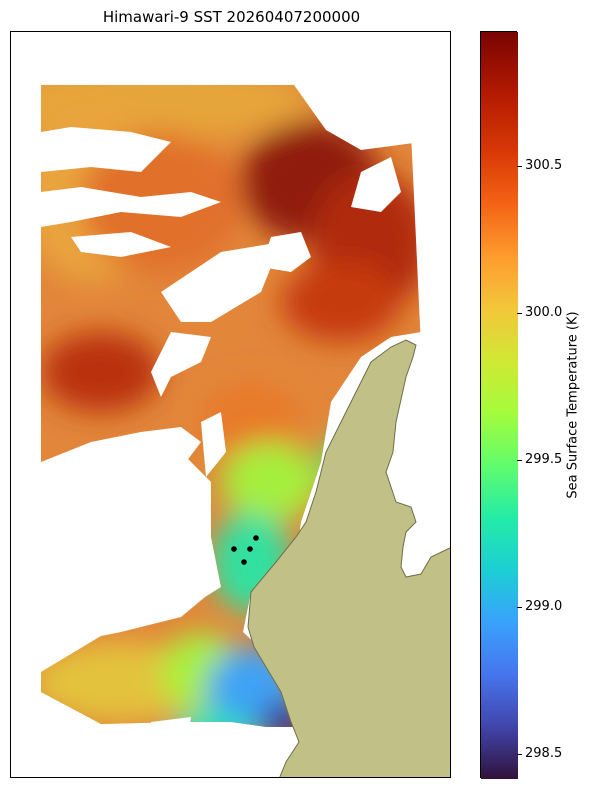 The width and height of the screenshot is (590, 789). I want to click on colorbar-tick-label: 300.5, so click(544, 165).